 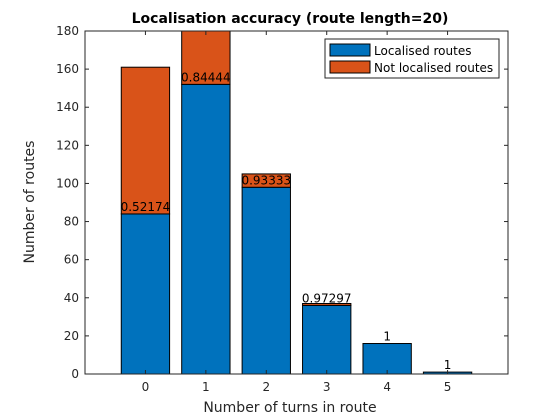 I want to click on x-tick-label: 5, so click(x=448, y=387).